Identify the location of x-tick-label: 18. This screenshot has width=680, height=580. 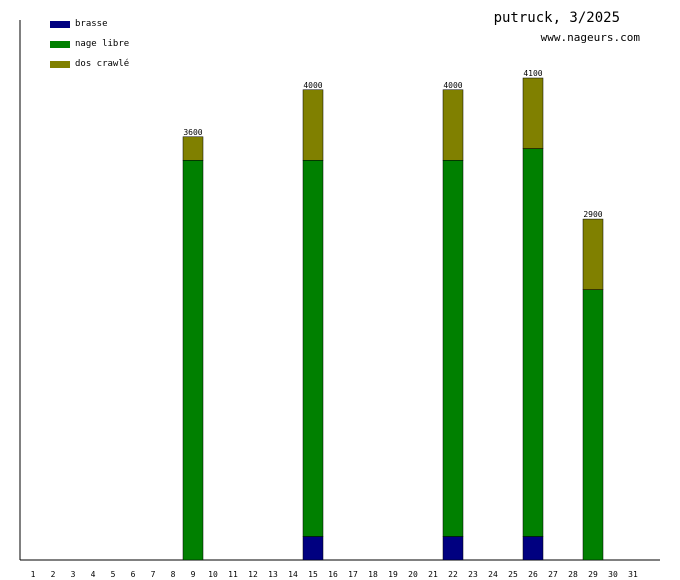
(373, 574).